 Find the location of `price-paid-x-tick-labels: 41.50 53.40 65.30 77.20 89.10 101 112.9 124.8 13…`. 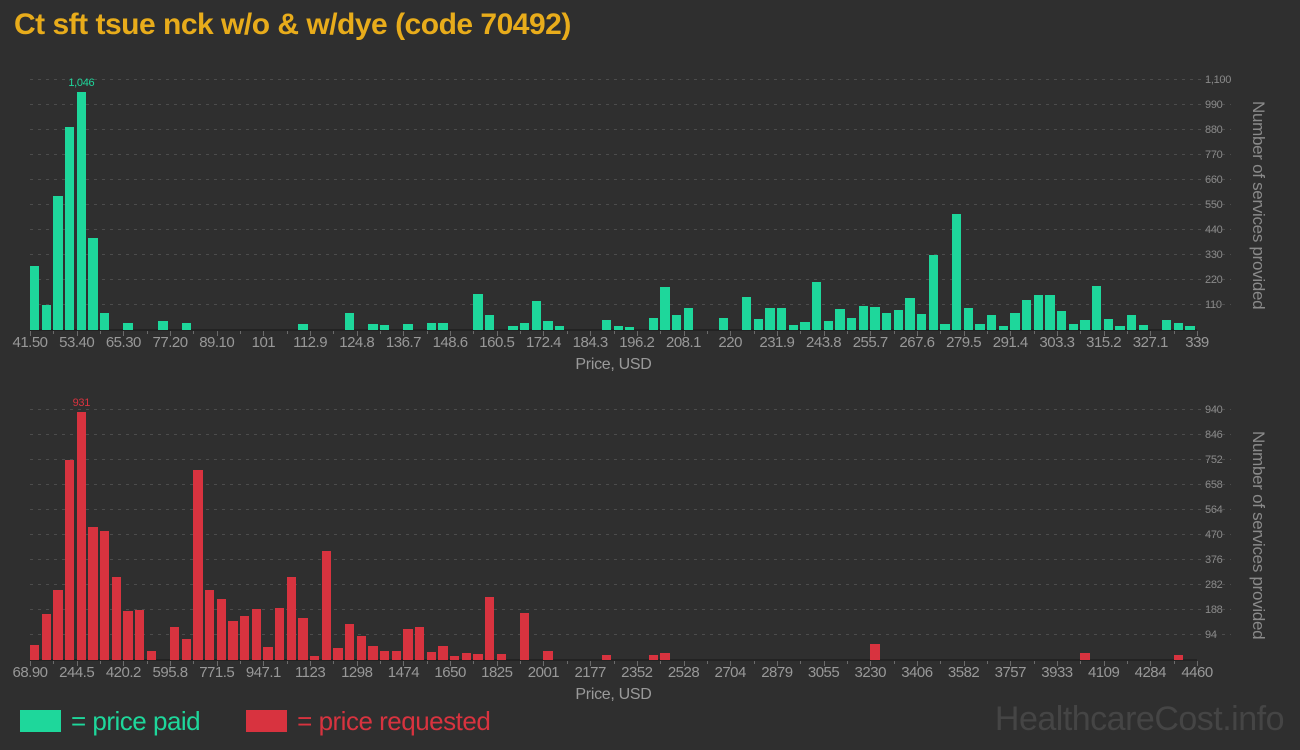

price-paid-x-tick-labels: 41.50 53.40 65.30 77.20 89.10 101 112.9 124.8 13… is located at coordinates (610, 343).